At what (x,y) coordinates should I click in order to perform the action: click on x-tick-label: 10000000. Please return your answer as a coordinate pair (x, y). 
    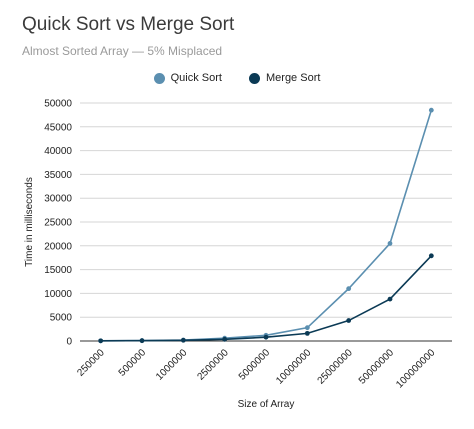
    Looking at the image, I should click on (294, 367).